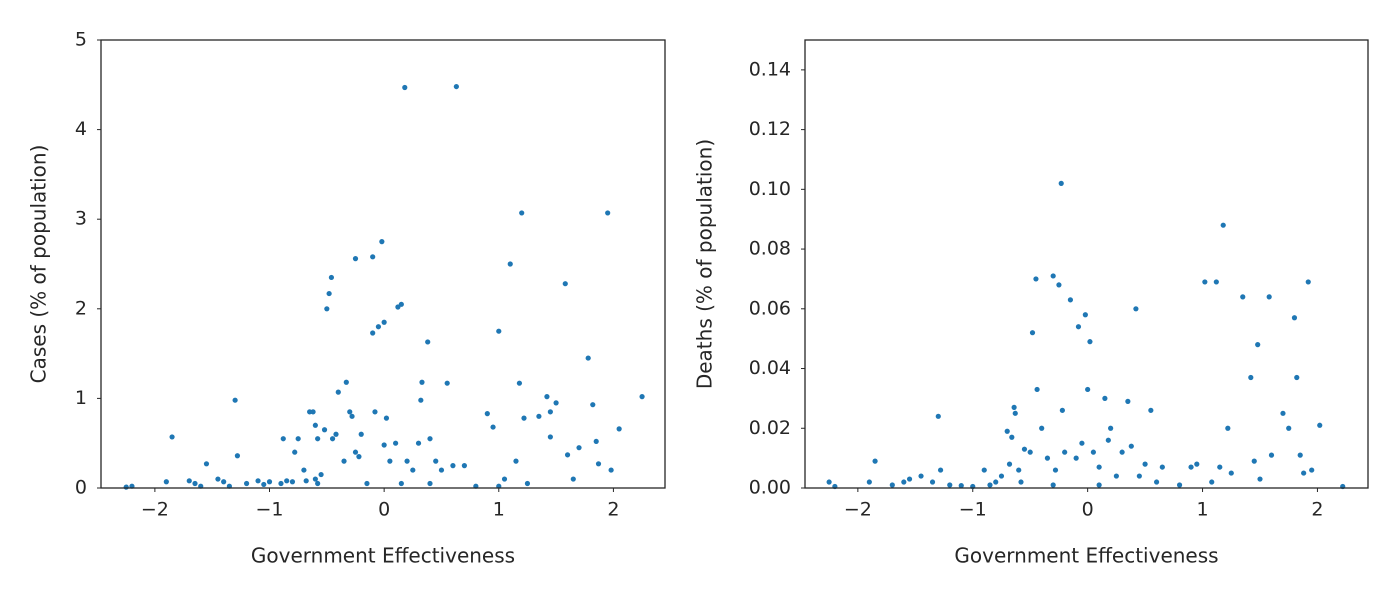  What do you see at coordinates (858, 510) in the screenshot?
I see `x-tick-label: −2` at bounding box center [858, 510].